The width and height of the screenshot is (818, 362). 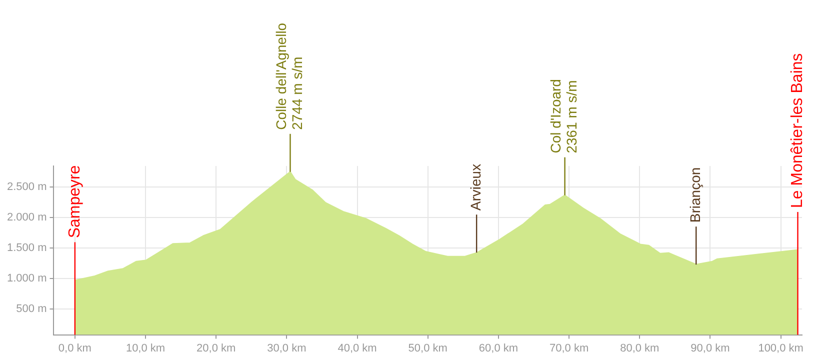 I want to click on x-tick-label: 50,0 km, so click(x=428, y=348).